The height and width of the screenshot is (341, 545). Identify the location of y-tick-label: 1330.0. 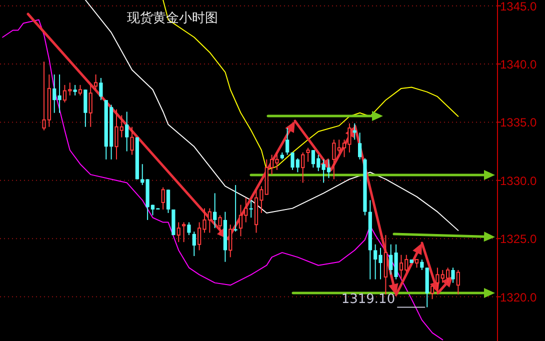
(519, 181).